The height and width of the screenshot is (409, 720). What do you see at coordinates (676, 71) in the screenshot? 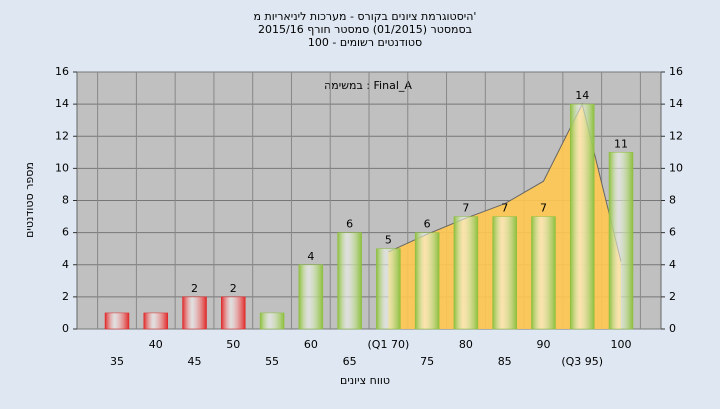
I see `y2-tick-label: 16` at bounding box center [676, 71].